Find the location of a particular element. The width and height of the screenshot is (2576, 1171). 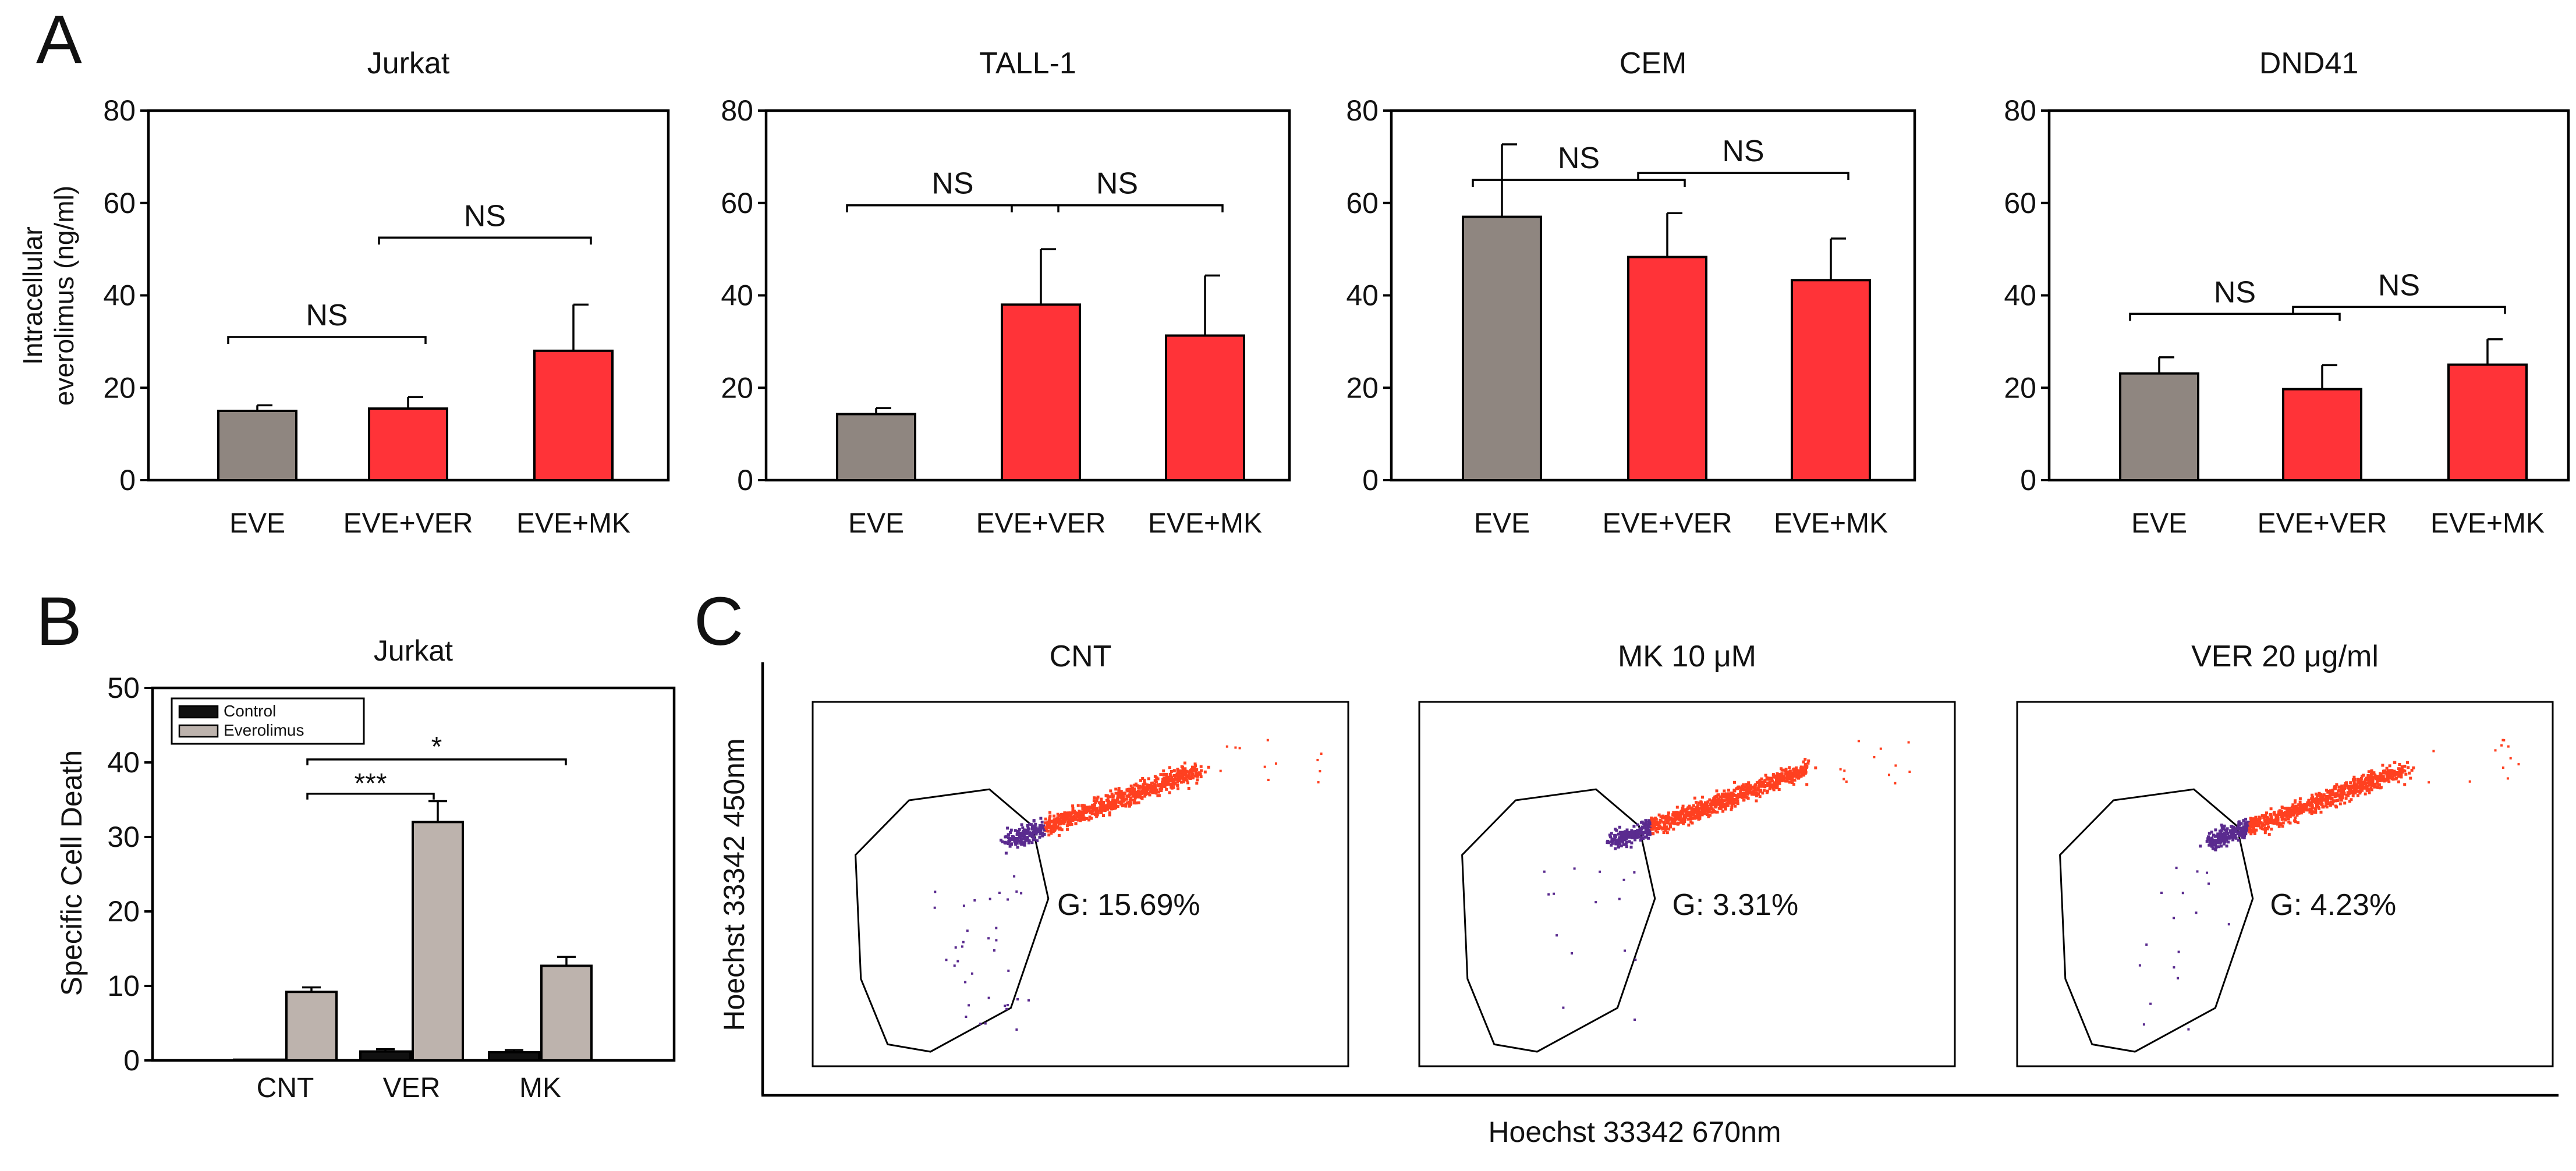

bar-eve-ver is located at coordinates (1041, 392).